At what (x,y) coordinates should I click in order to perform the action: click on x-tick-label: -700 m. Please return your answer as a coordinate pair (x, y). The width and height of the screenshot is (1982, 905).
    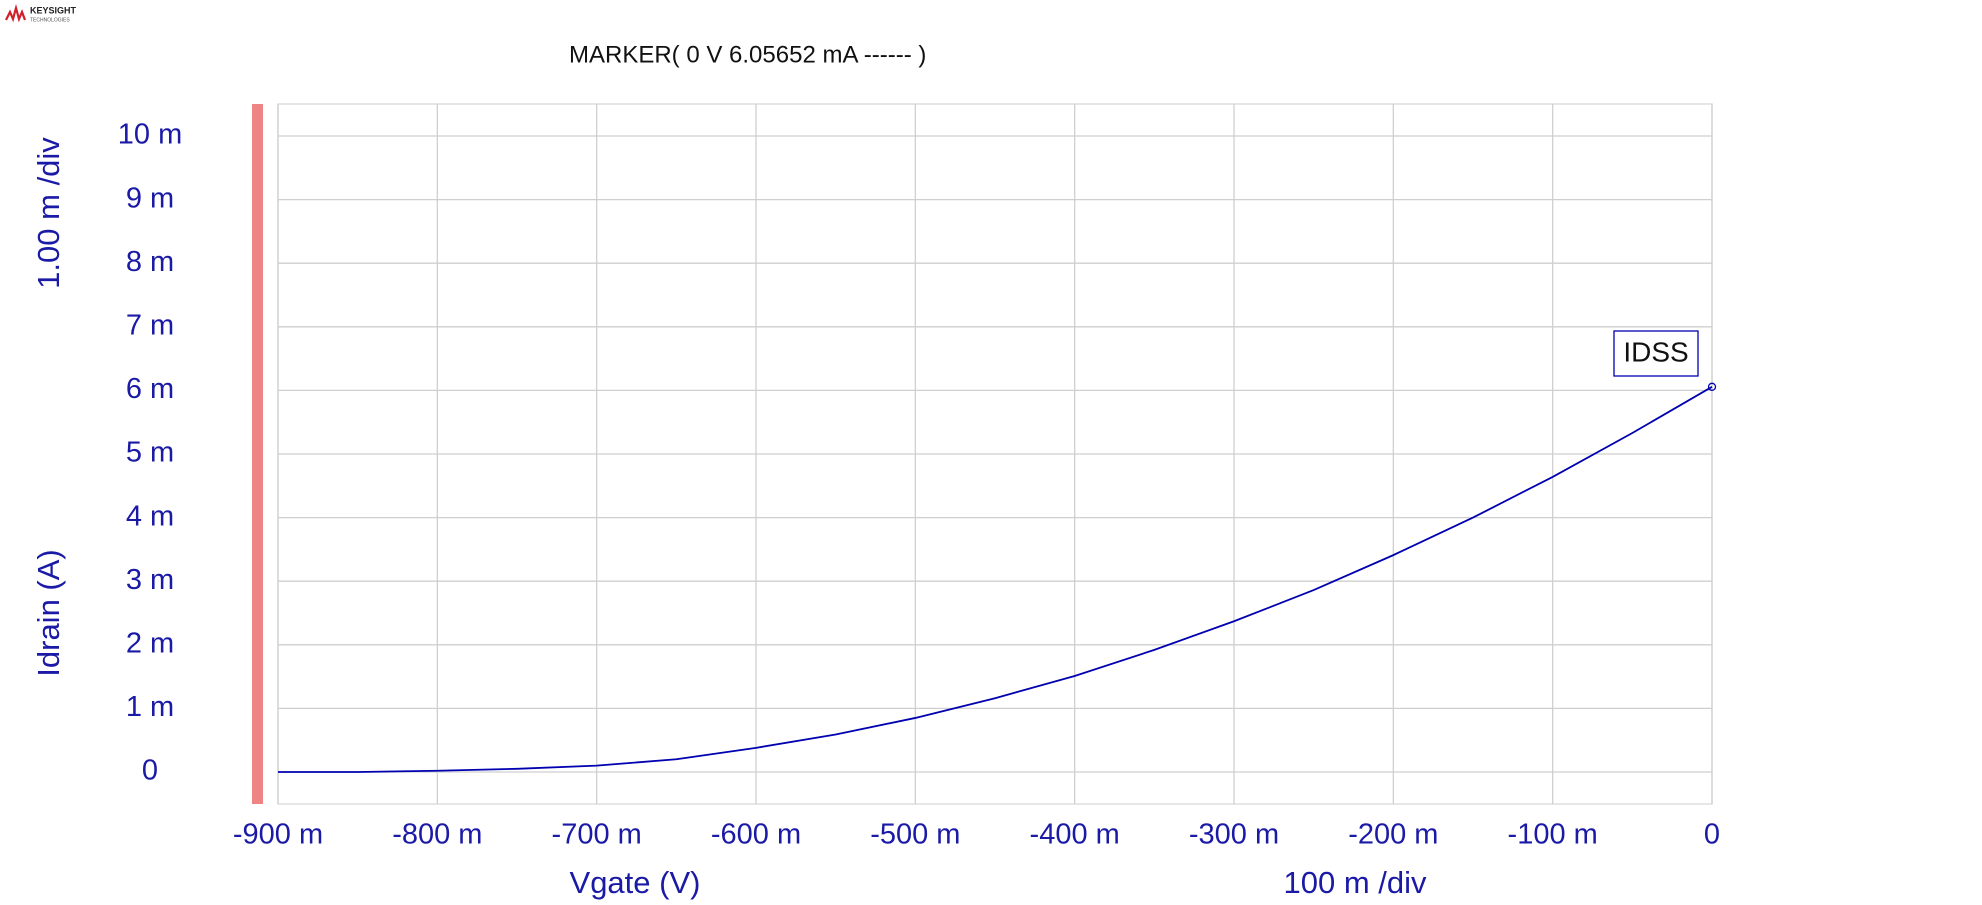
    Looking at the image, I should click on (597, 835).